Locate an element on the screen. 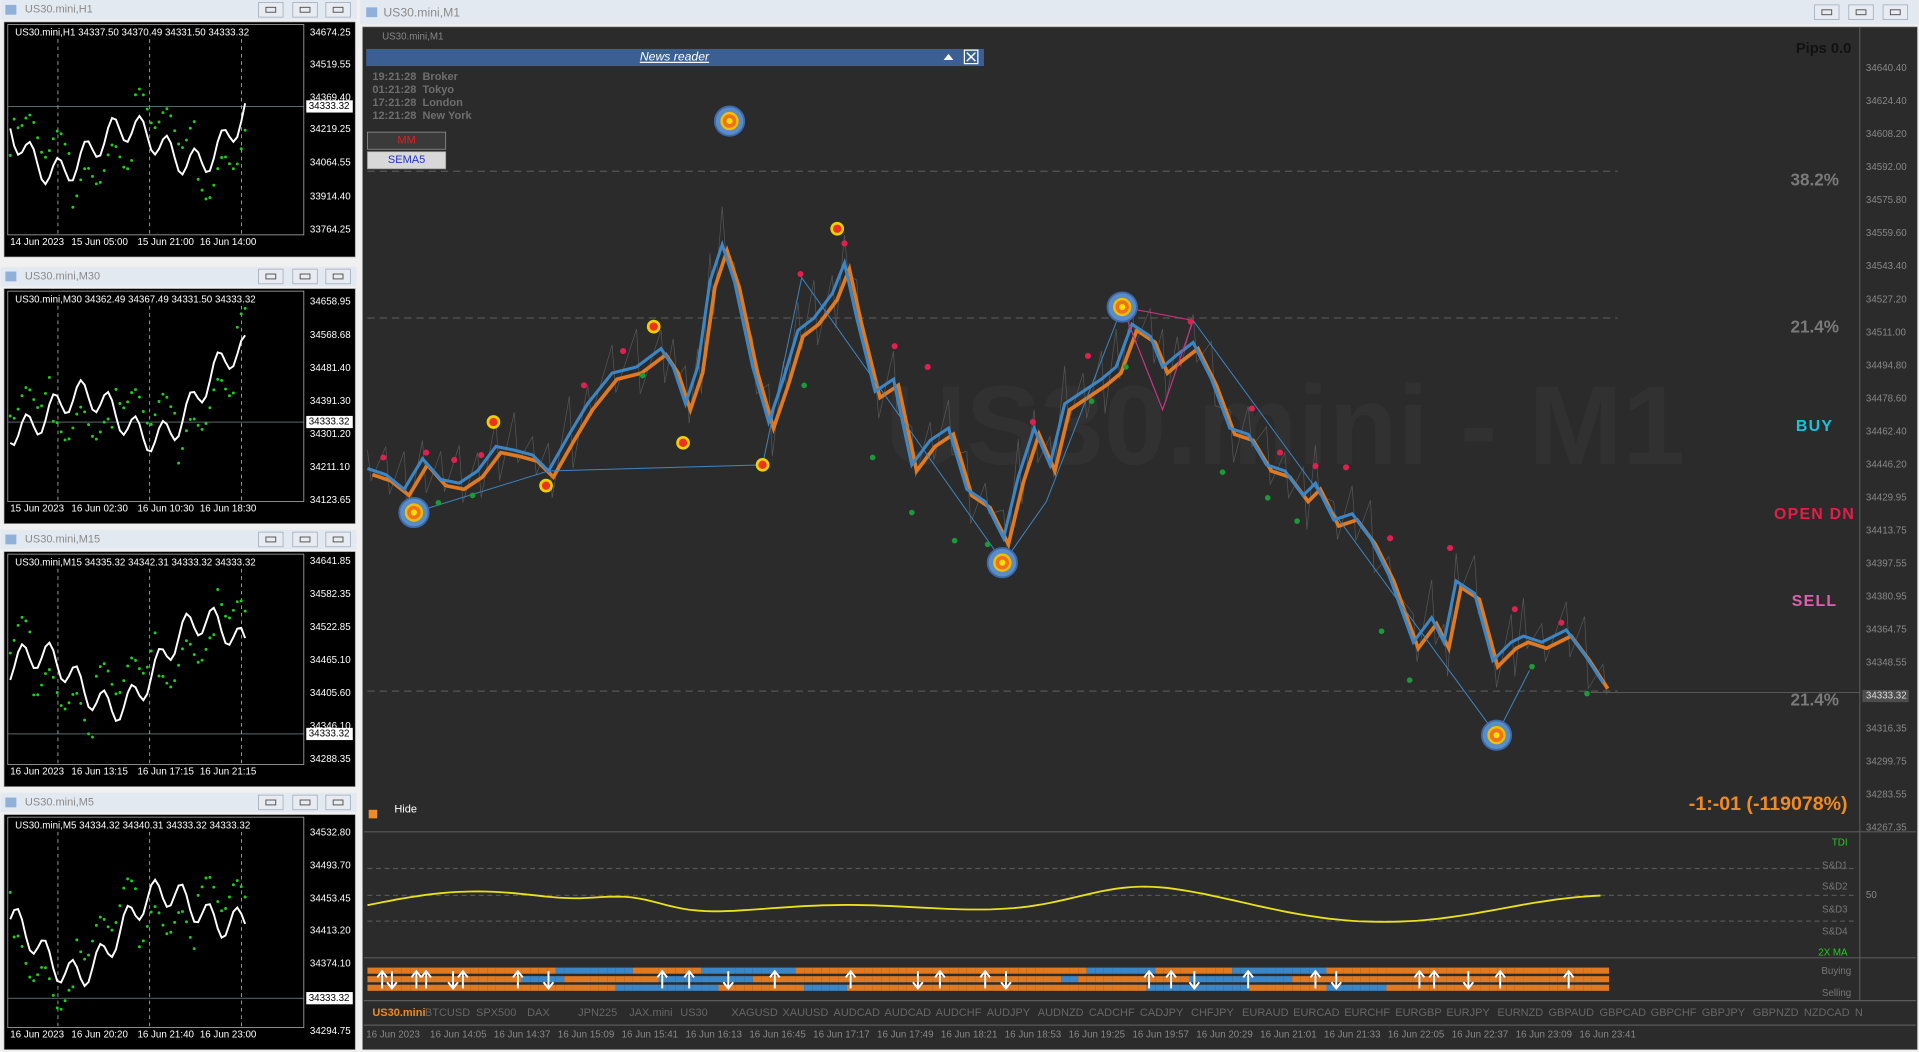  symbol-button: JAX.mini is located at coordinates (650, 1013).